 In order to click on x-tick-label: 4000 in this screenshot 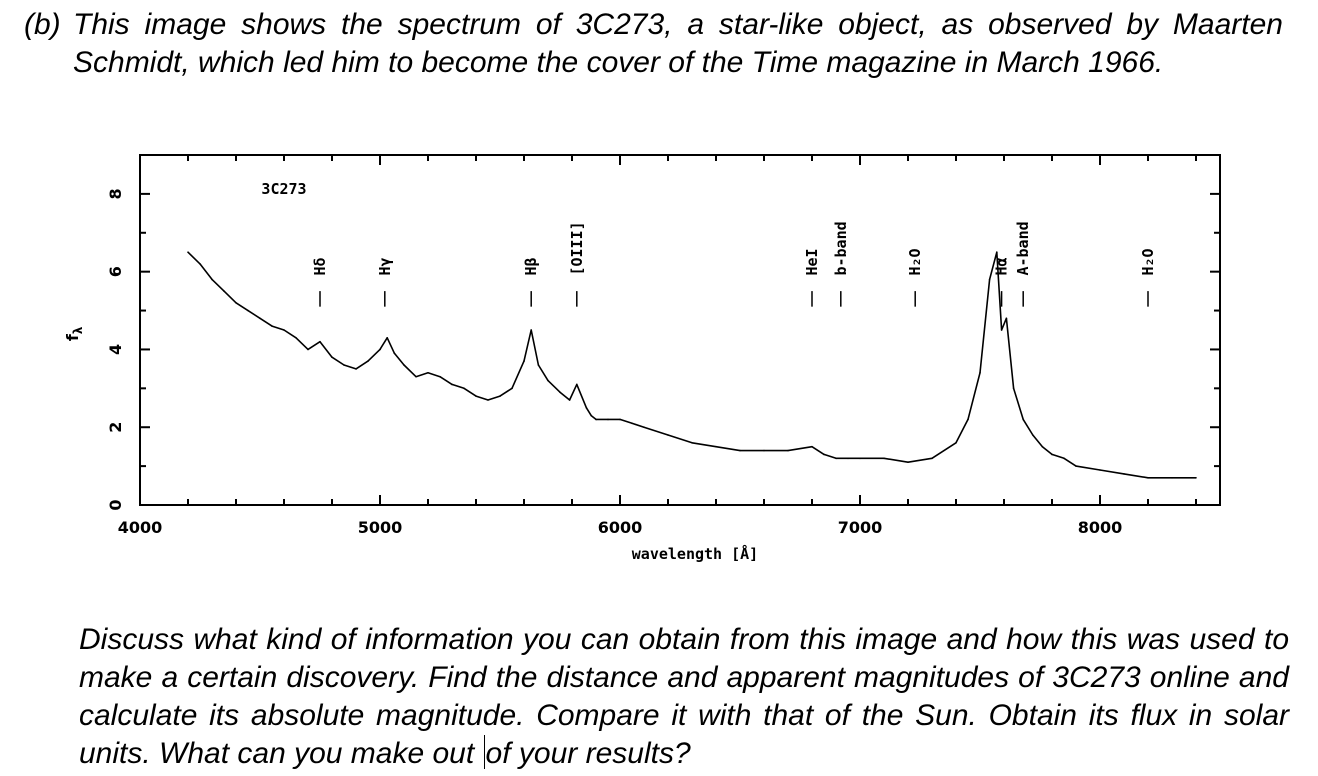, I will do `click(140, 527)`.